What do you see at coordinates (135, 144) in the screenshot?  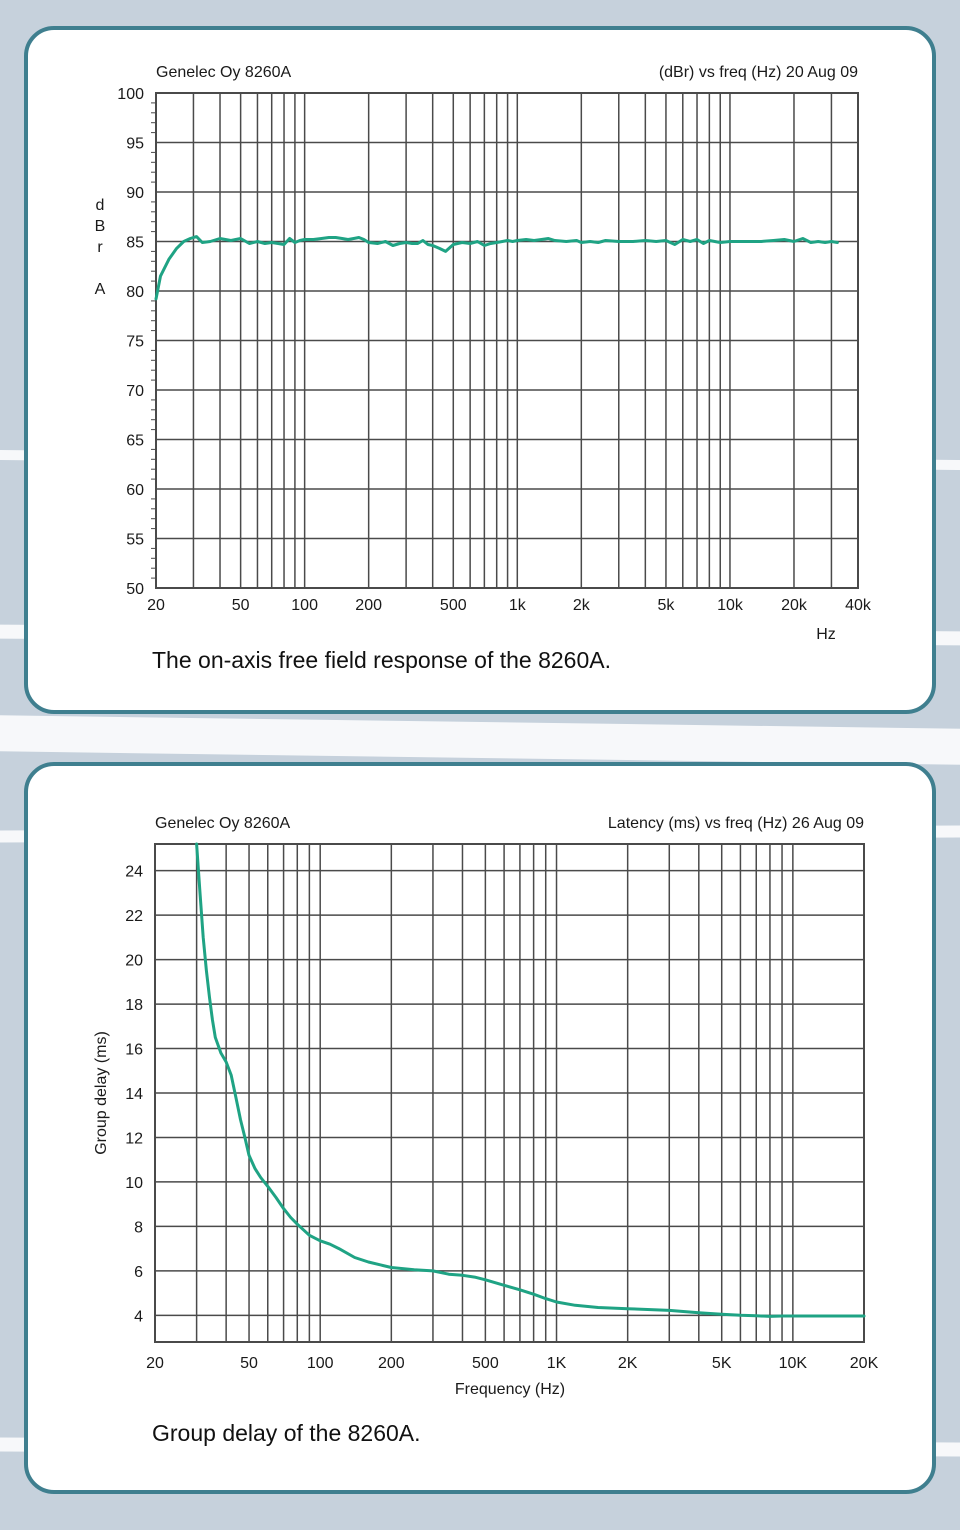 I see `y-tick-label: 95` at bounding box center [135, 144].